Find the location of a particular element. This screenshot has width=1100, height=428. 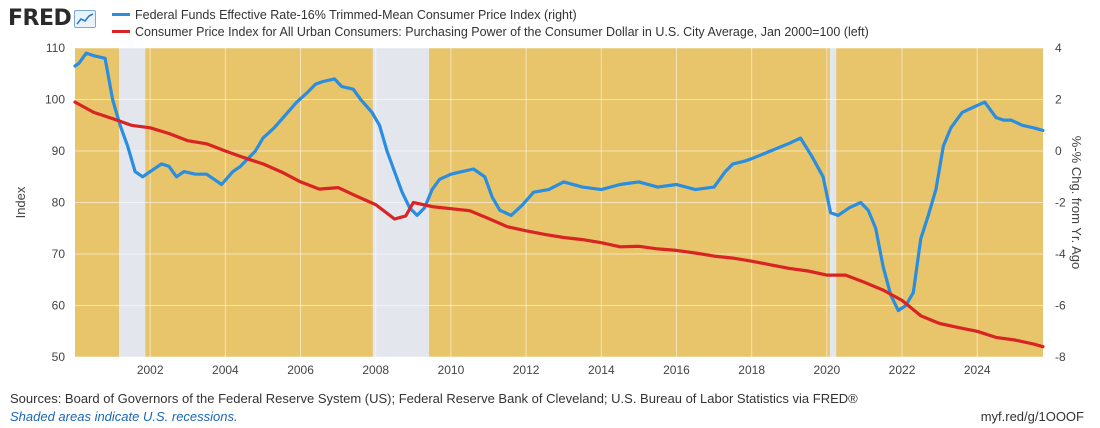

x-tick-label: 2006 is located at coordinates (300, 370).